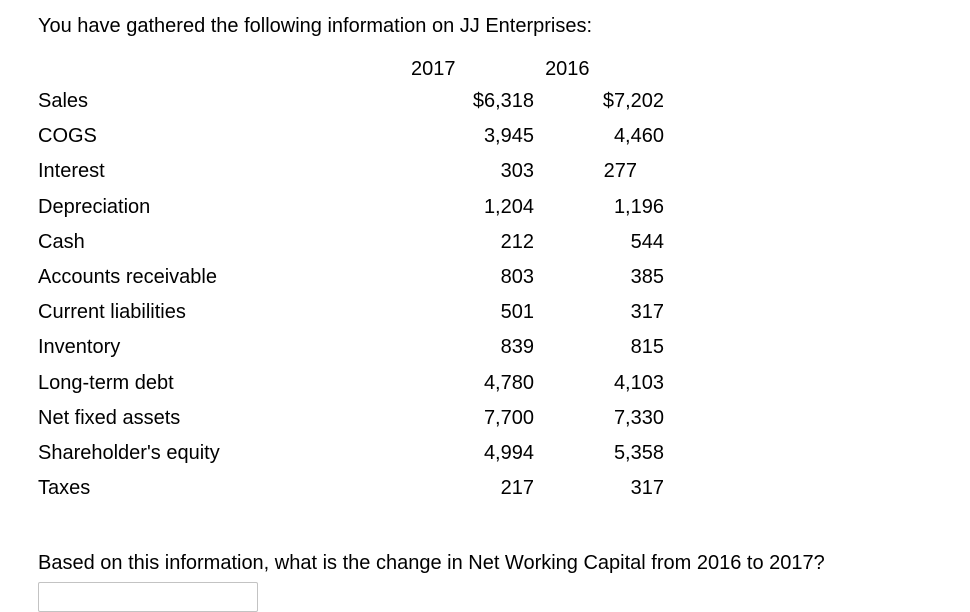 Image resolution: width=970 pixels, height=612 pixels. What do you see at coordinates (517, 347) in the screenshot?
I see `value-2017: 839` at bounding box center [517, 347].